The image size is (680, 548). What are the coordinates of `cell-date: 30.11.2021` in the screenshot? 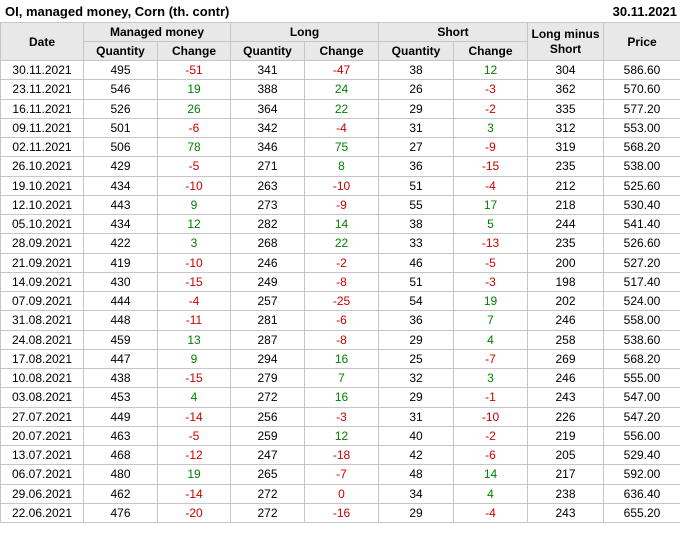 It's located at (42, 70).